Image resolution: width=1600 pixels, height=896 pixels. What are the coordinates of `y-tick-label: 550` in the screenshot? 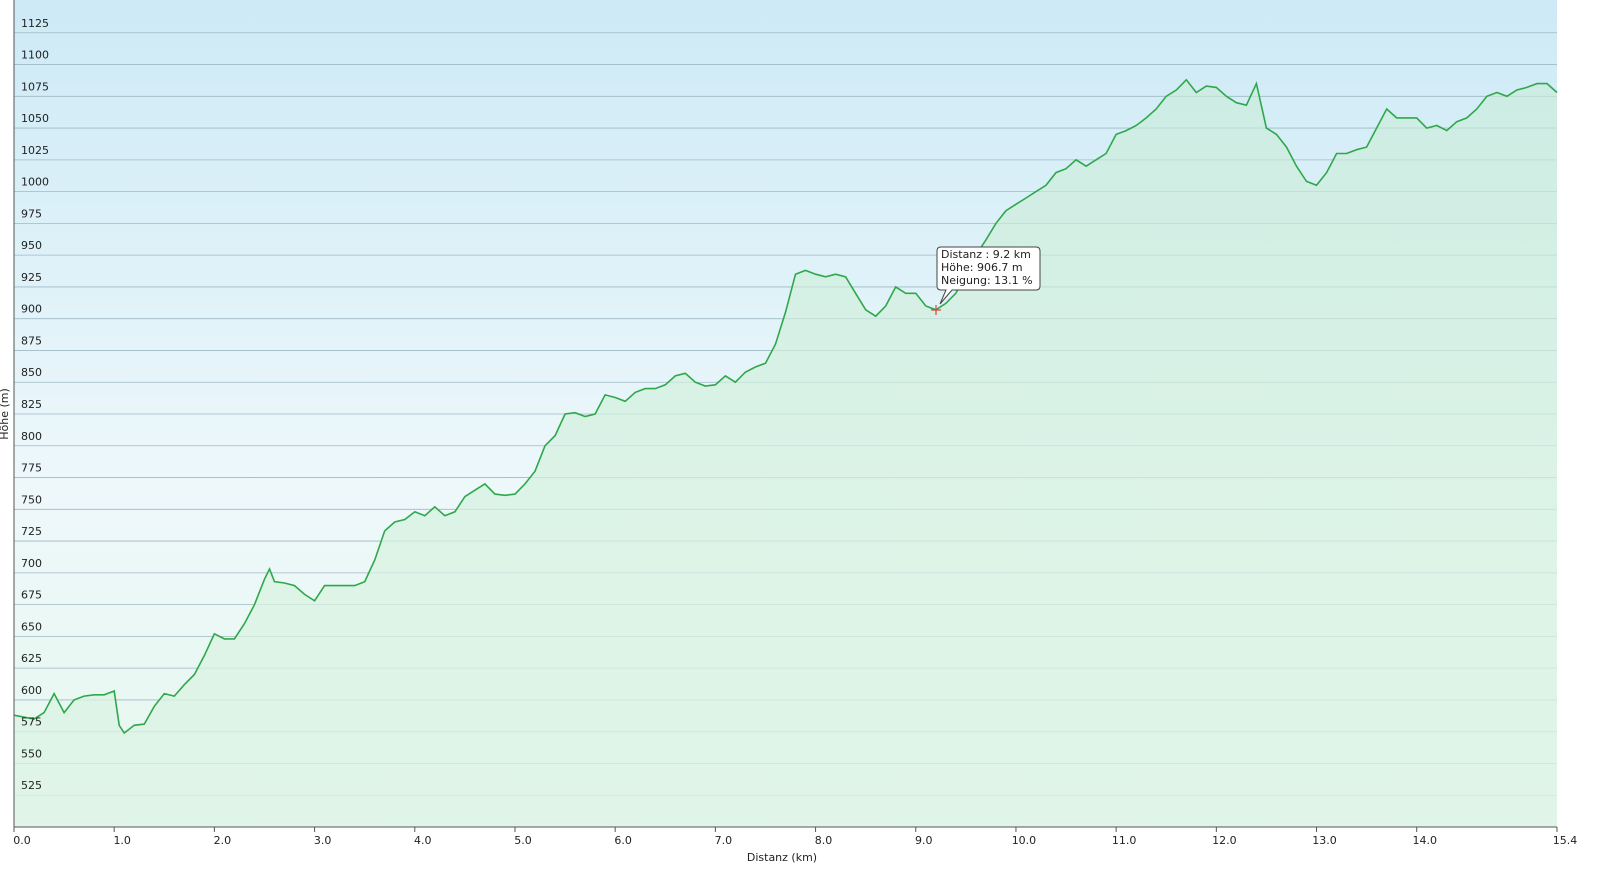 It's located at (31, 753).